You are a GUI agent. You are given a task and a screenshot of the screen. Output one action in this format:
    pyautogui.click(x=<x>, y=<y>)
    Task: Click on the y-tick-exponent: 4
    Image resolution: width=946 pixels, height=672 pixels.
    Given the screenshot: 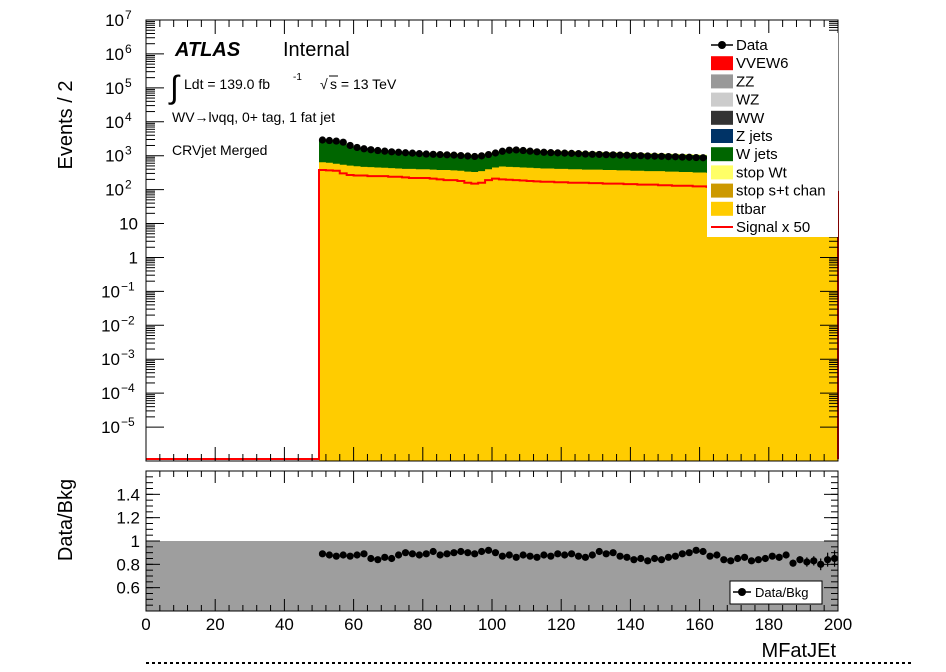 What is the action you would take?
    pyautogui.click(x=128, y=117)
    